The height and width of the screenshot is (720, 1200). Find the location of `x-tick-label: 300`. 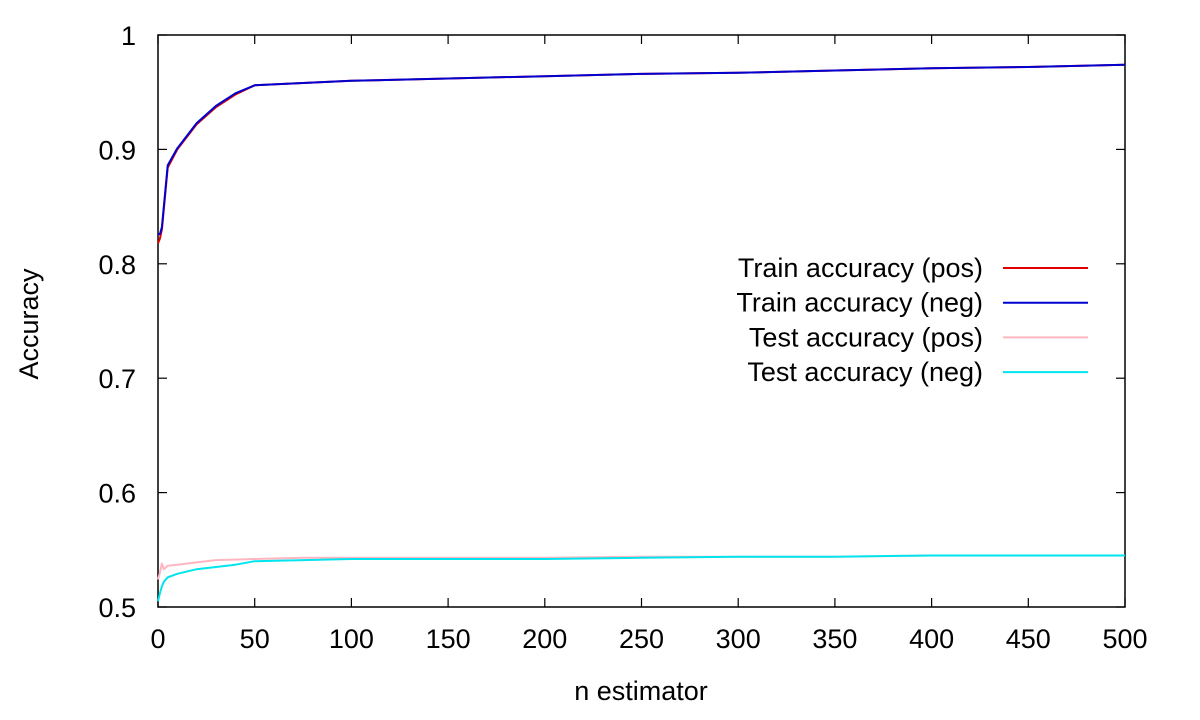

x-tick-label: 300 is located at coordinates (738, 639).